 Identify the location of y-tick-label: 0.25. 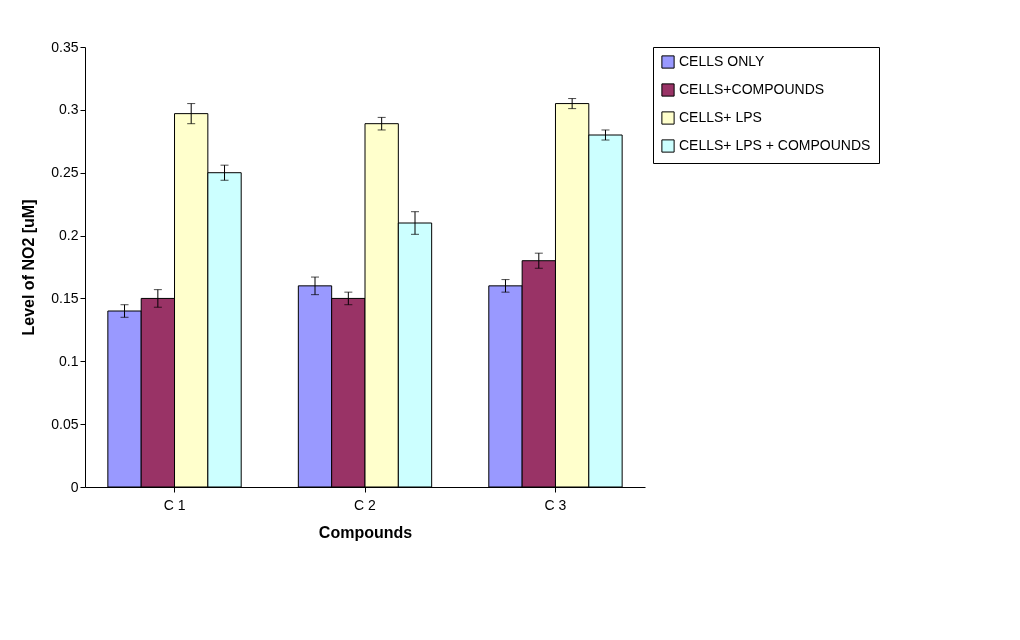
(65, 172).